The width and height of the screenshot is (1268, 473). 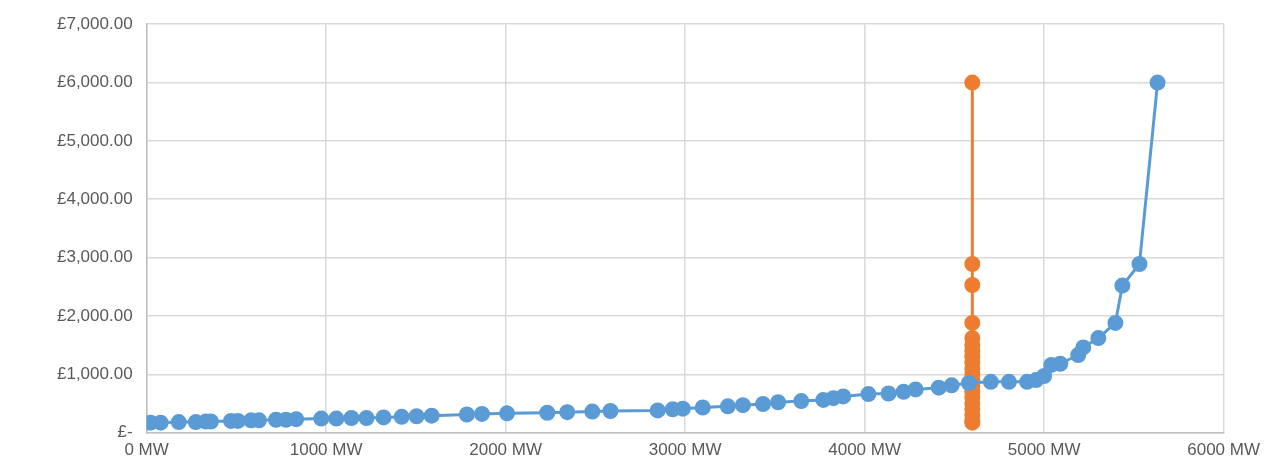 I want to click on y-tick-label: £5,000.00, so click(x=94, y=140).